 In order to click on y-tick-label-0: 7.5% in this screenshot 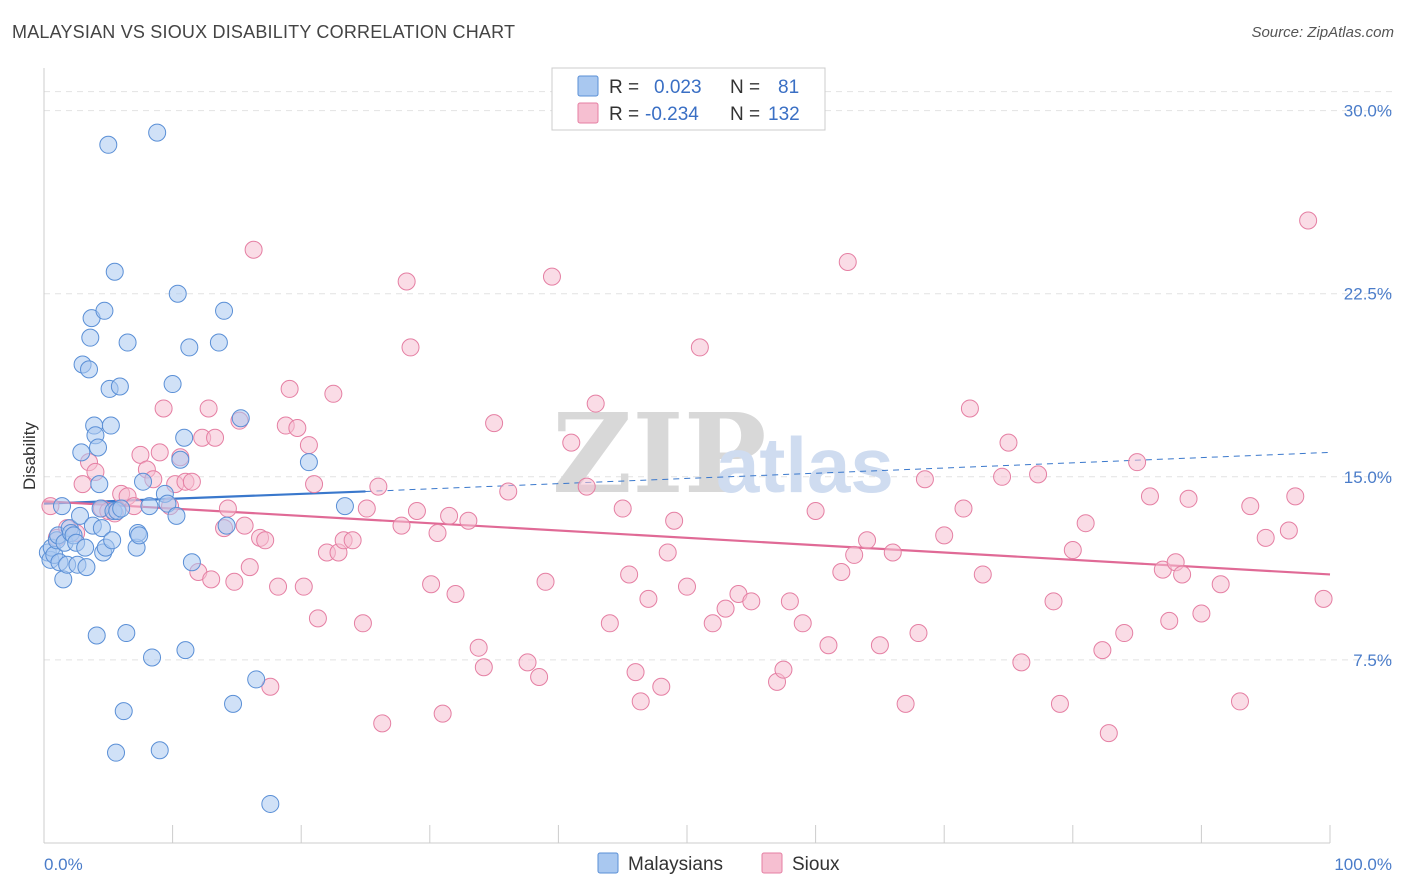, I will do `click(1372, 660)`.